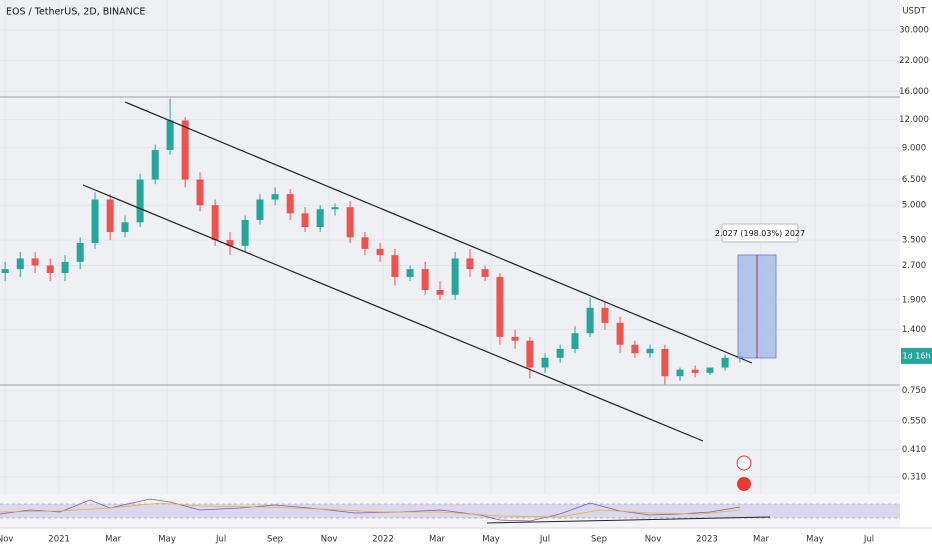  Describe the element at coordinates (914, 148) in the screenshot. I see `y-tick-label: 9.000` at that location.